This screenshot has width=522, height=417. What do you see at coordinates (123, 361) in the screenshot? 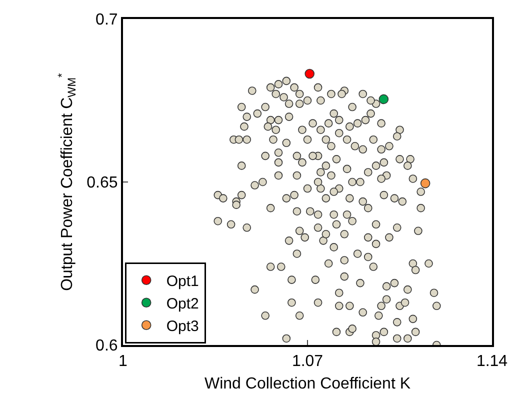
I see `x-tick-label: 1` at bounding box center [123, 361].